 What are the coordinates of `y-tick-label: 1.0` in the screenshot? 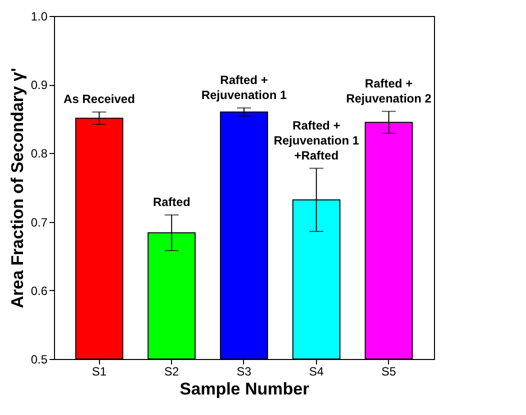 It's located at (39, 17).